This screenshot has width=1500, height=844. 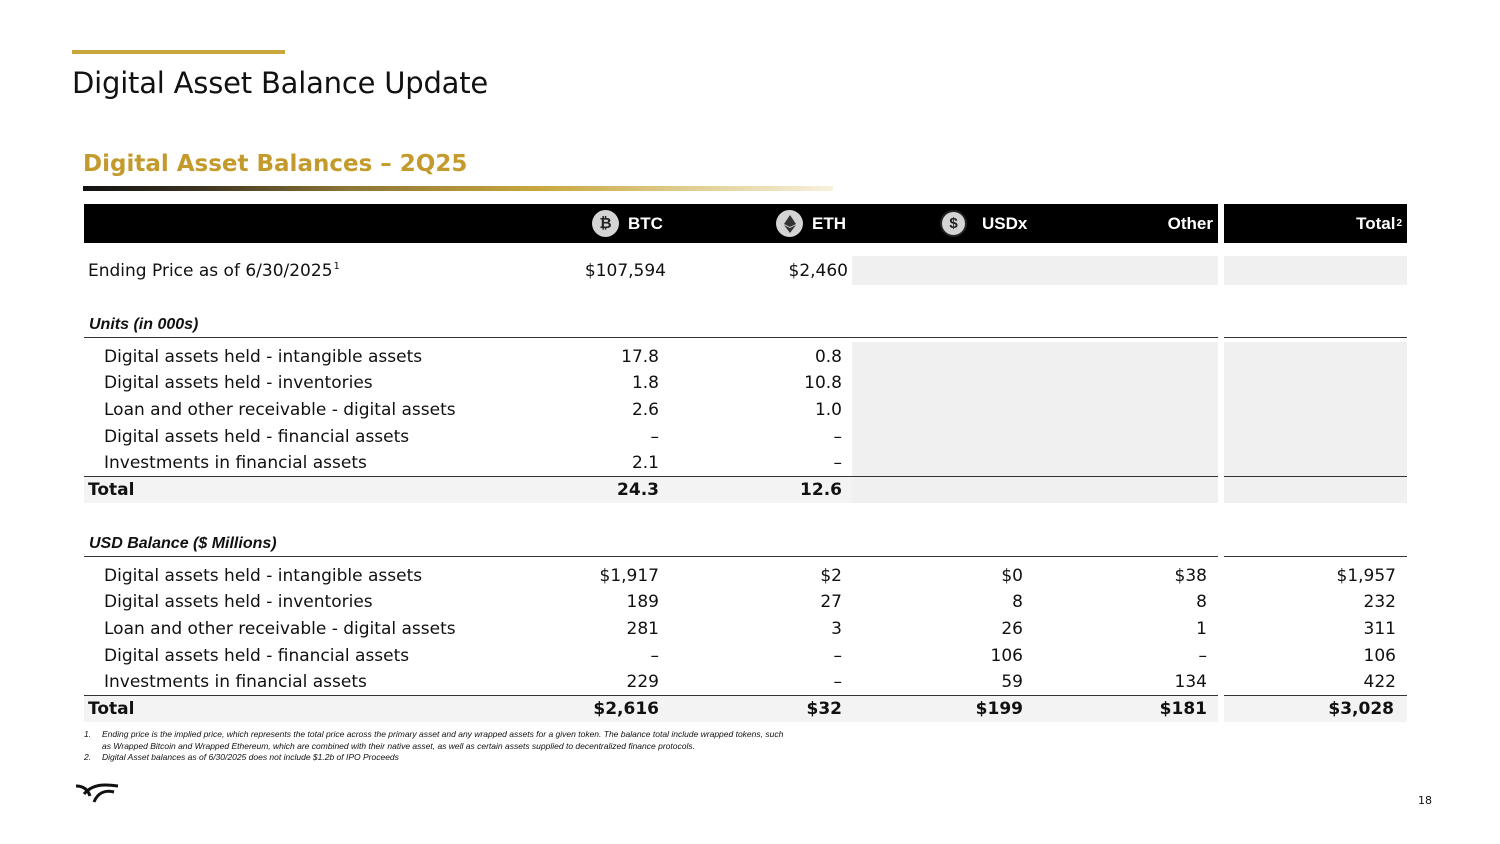 I want to click on price-row-label: Ending Price as of 6/30/20251, so click(x=214, y=271).